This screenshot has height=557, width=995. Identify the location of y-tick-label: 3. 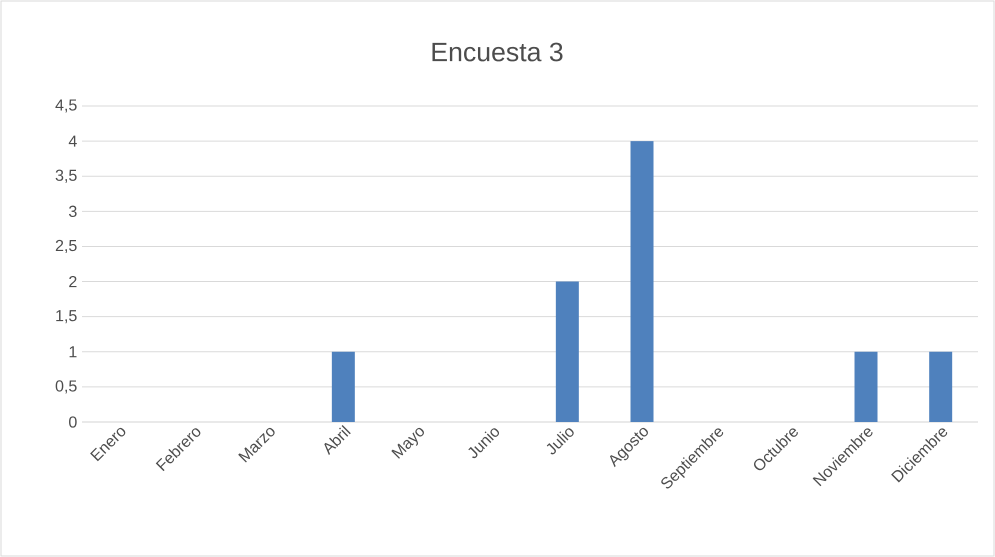
(73, 211).